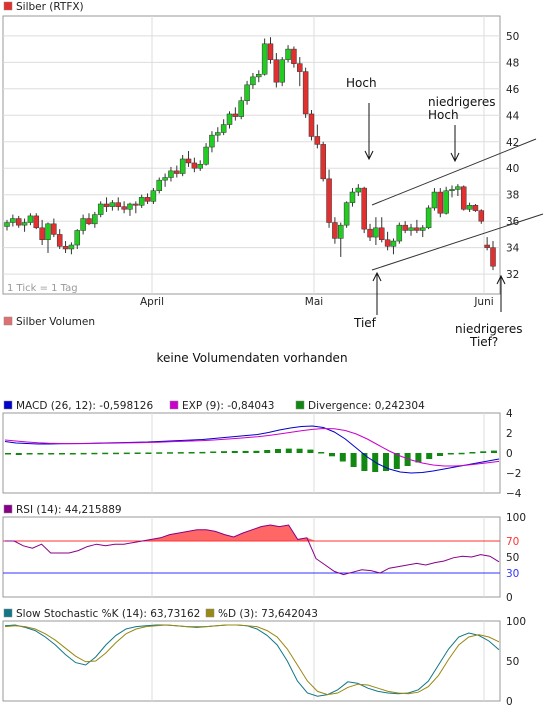 Image resolution: width=545 pixels, height=713 pixels. What do you see at coordinates (516, 622) in the screenshot?
I see `y-tick-label: 100` at bounding box center [516, 622].